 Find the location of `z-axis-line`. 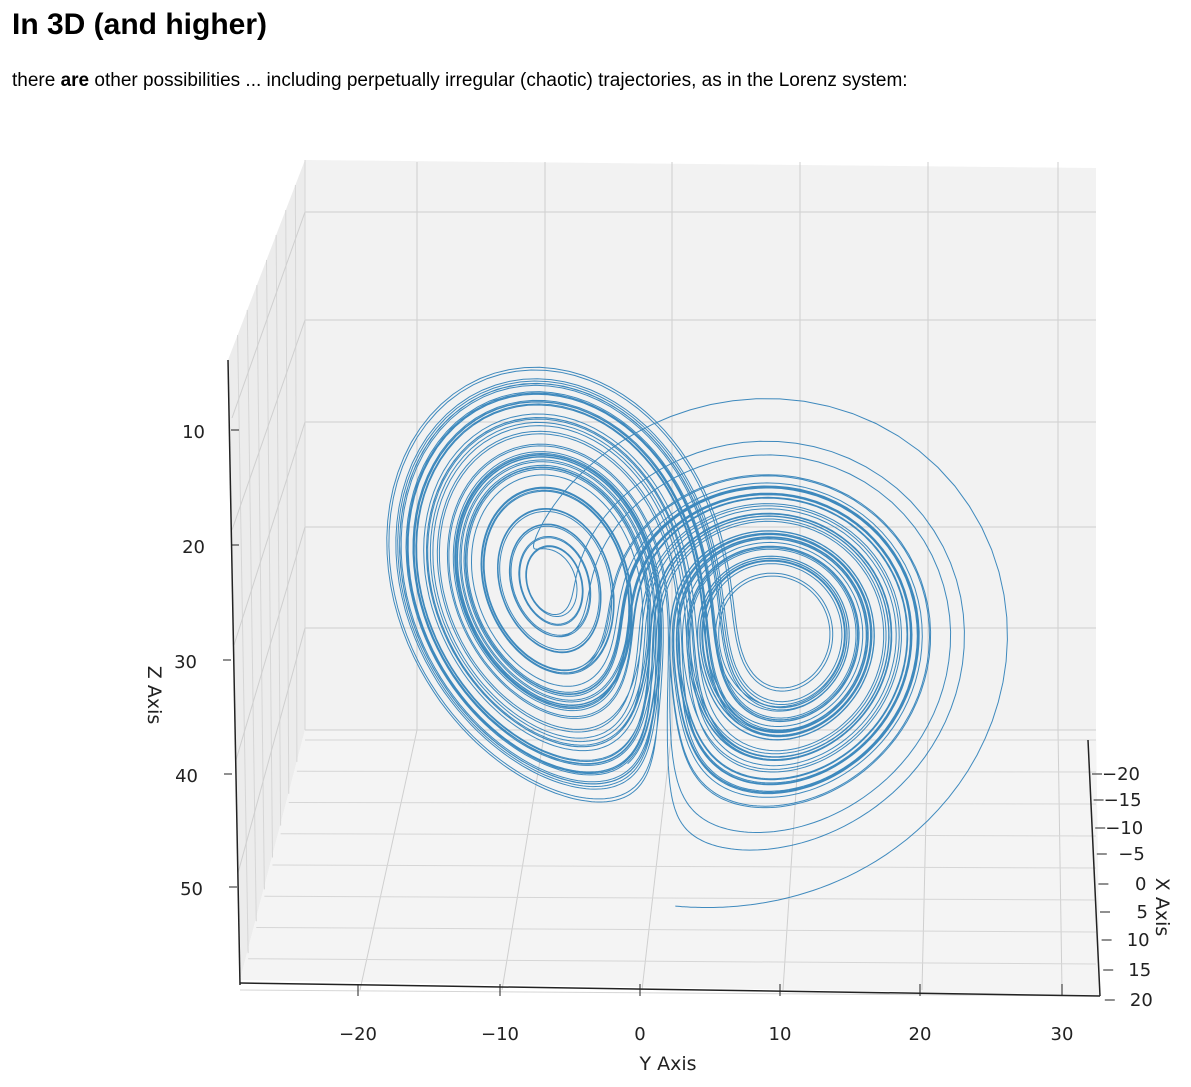

z-axis-line is located at coordinates (234, 672).